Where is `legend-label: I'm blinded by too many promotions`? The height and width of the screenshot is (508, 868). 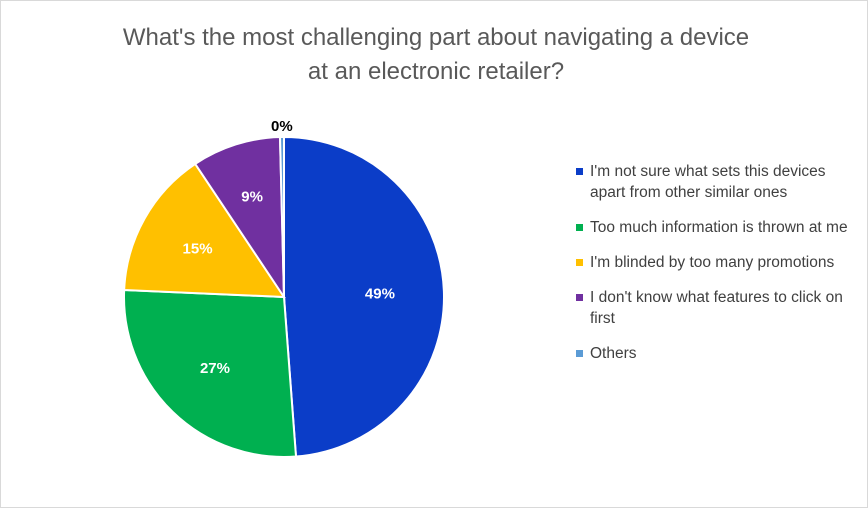
legend-label: I'm blinded by too many promotions is located at coordinates (712, 262).